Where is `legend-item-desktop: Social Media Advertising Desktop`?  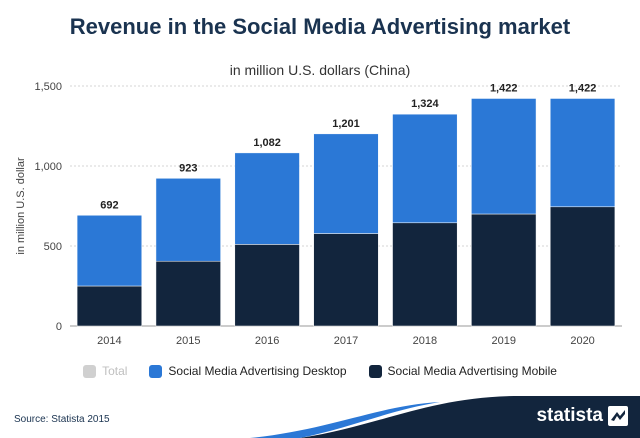
legend-item-desktop: Social Media Advertising Desktop is located at coordinates (248, 371).